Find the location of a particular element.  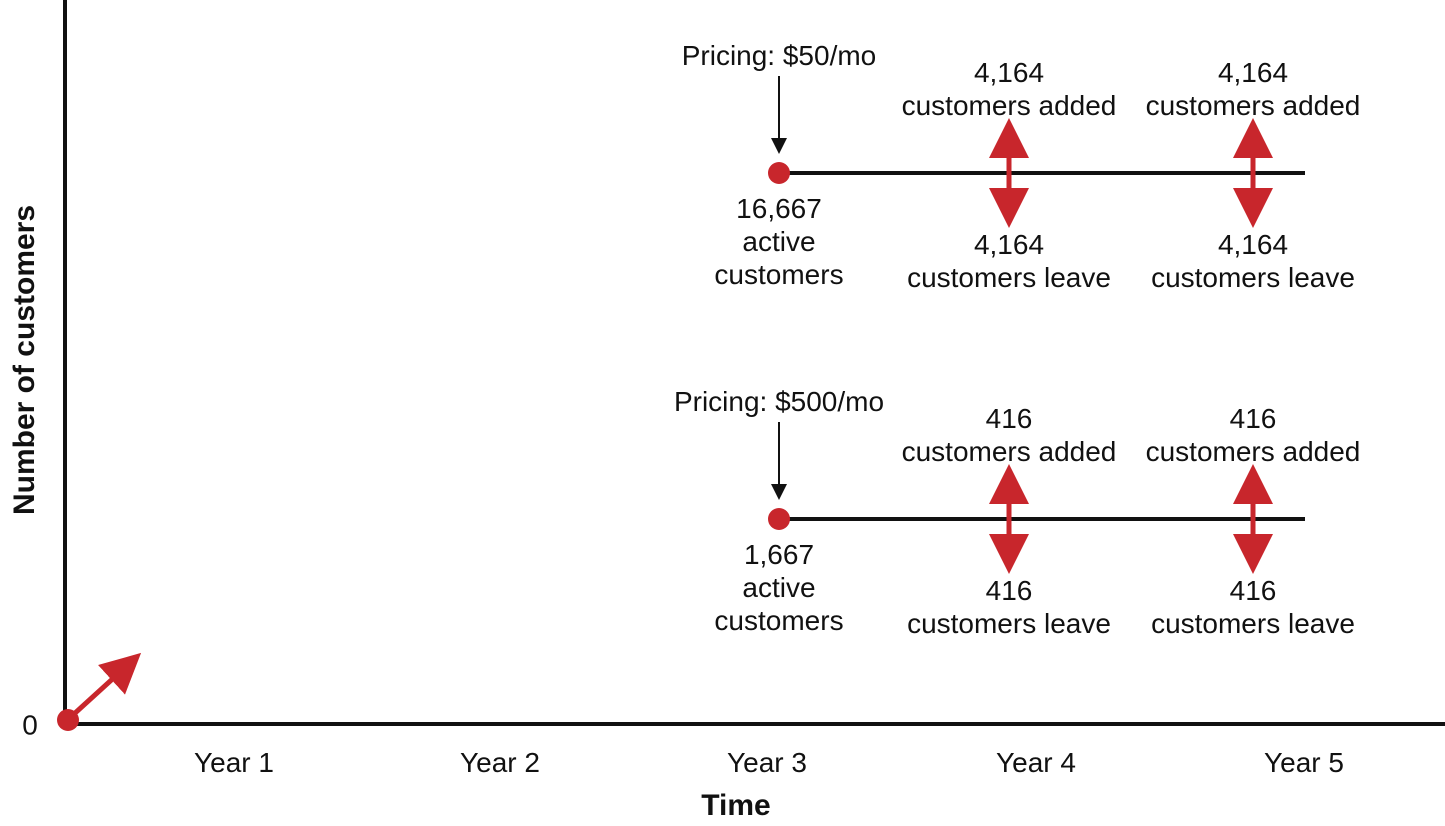

leave-caption-y5-500: customers leave is located at coordinates (1253, 623).